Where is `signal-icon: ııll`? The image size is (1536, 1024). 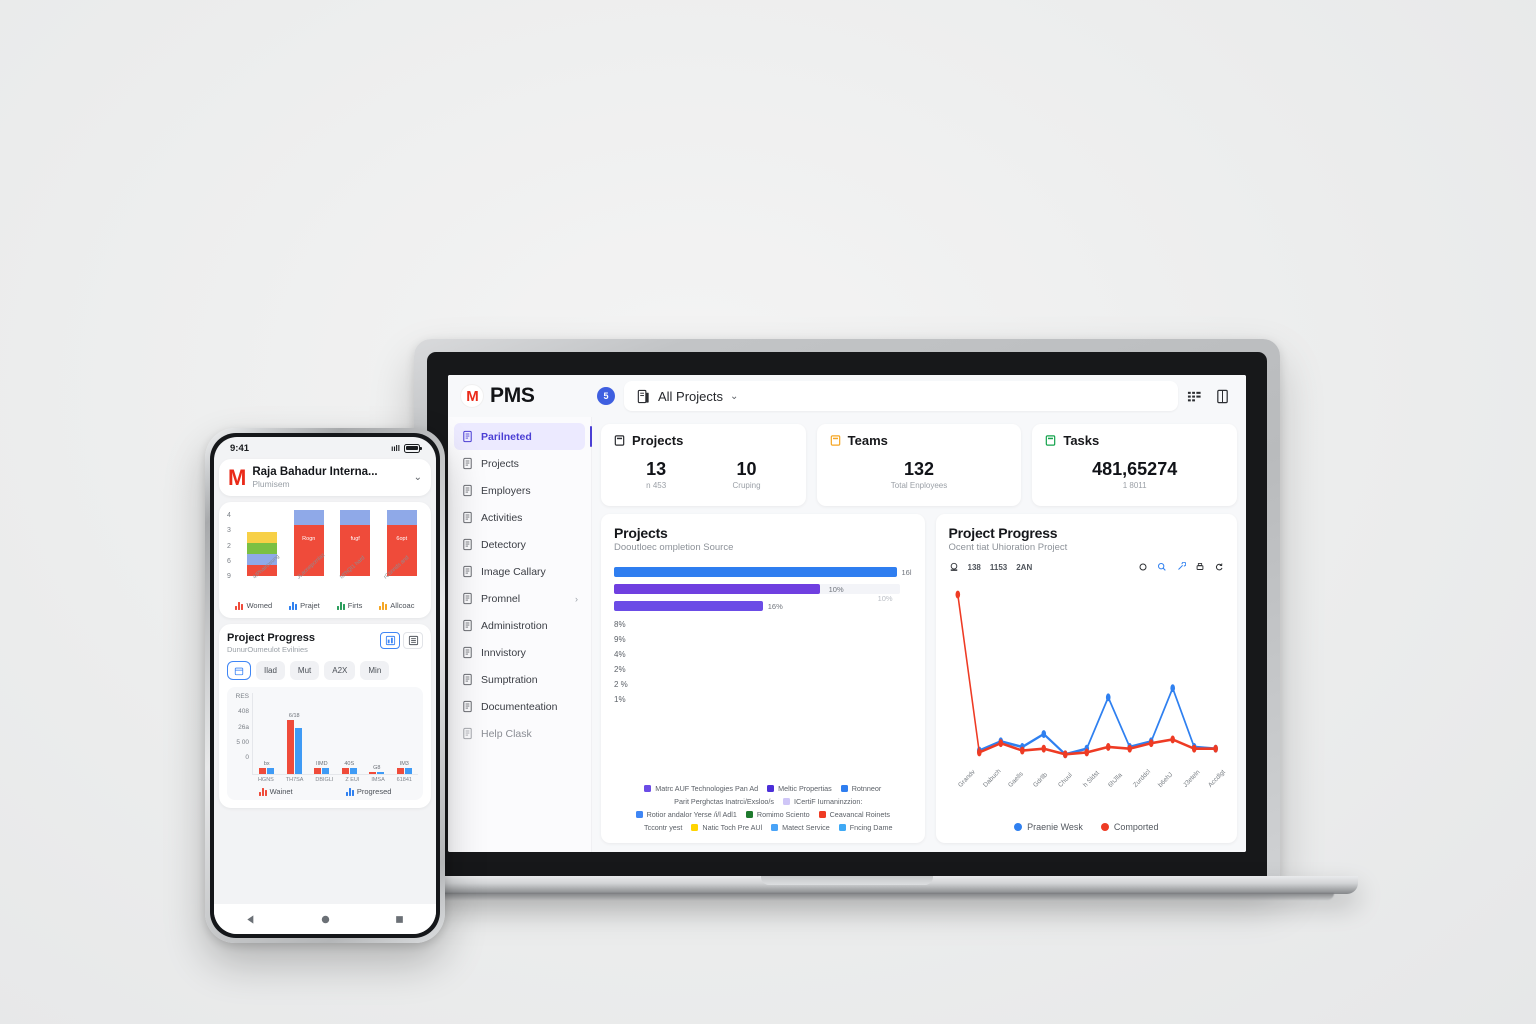 signal-icon: ııll is located at coordinates (395, 448).